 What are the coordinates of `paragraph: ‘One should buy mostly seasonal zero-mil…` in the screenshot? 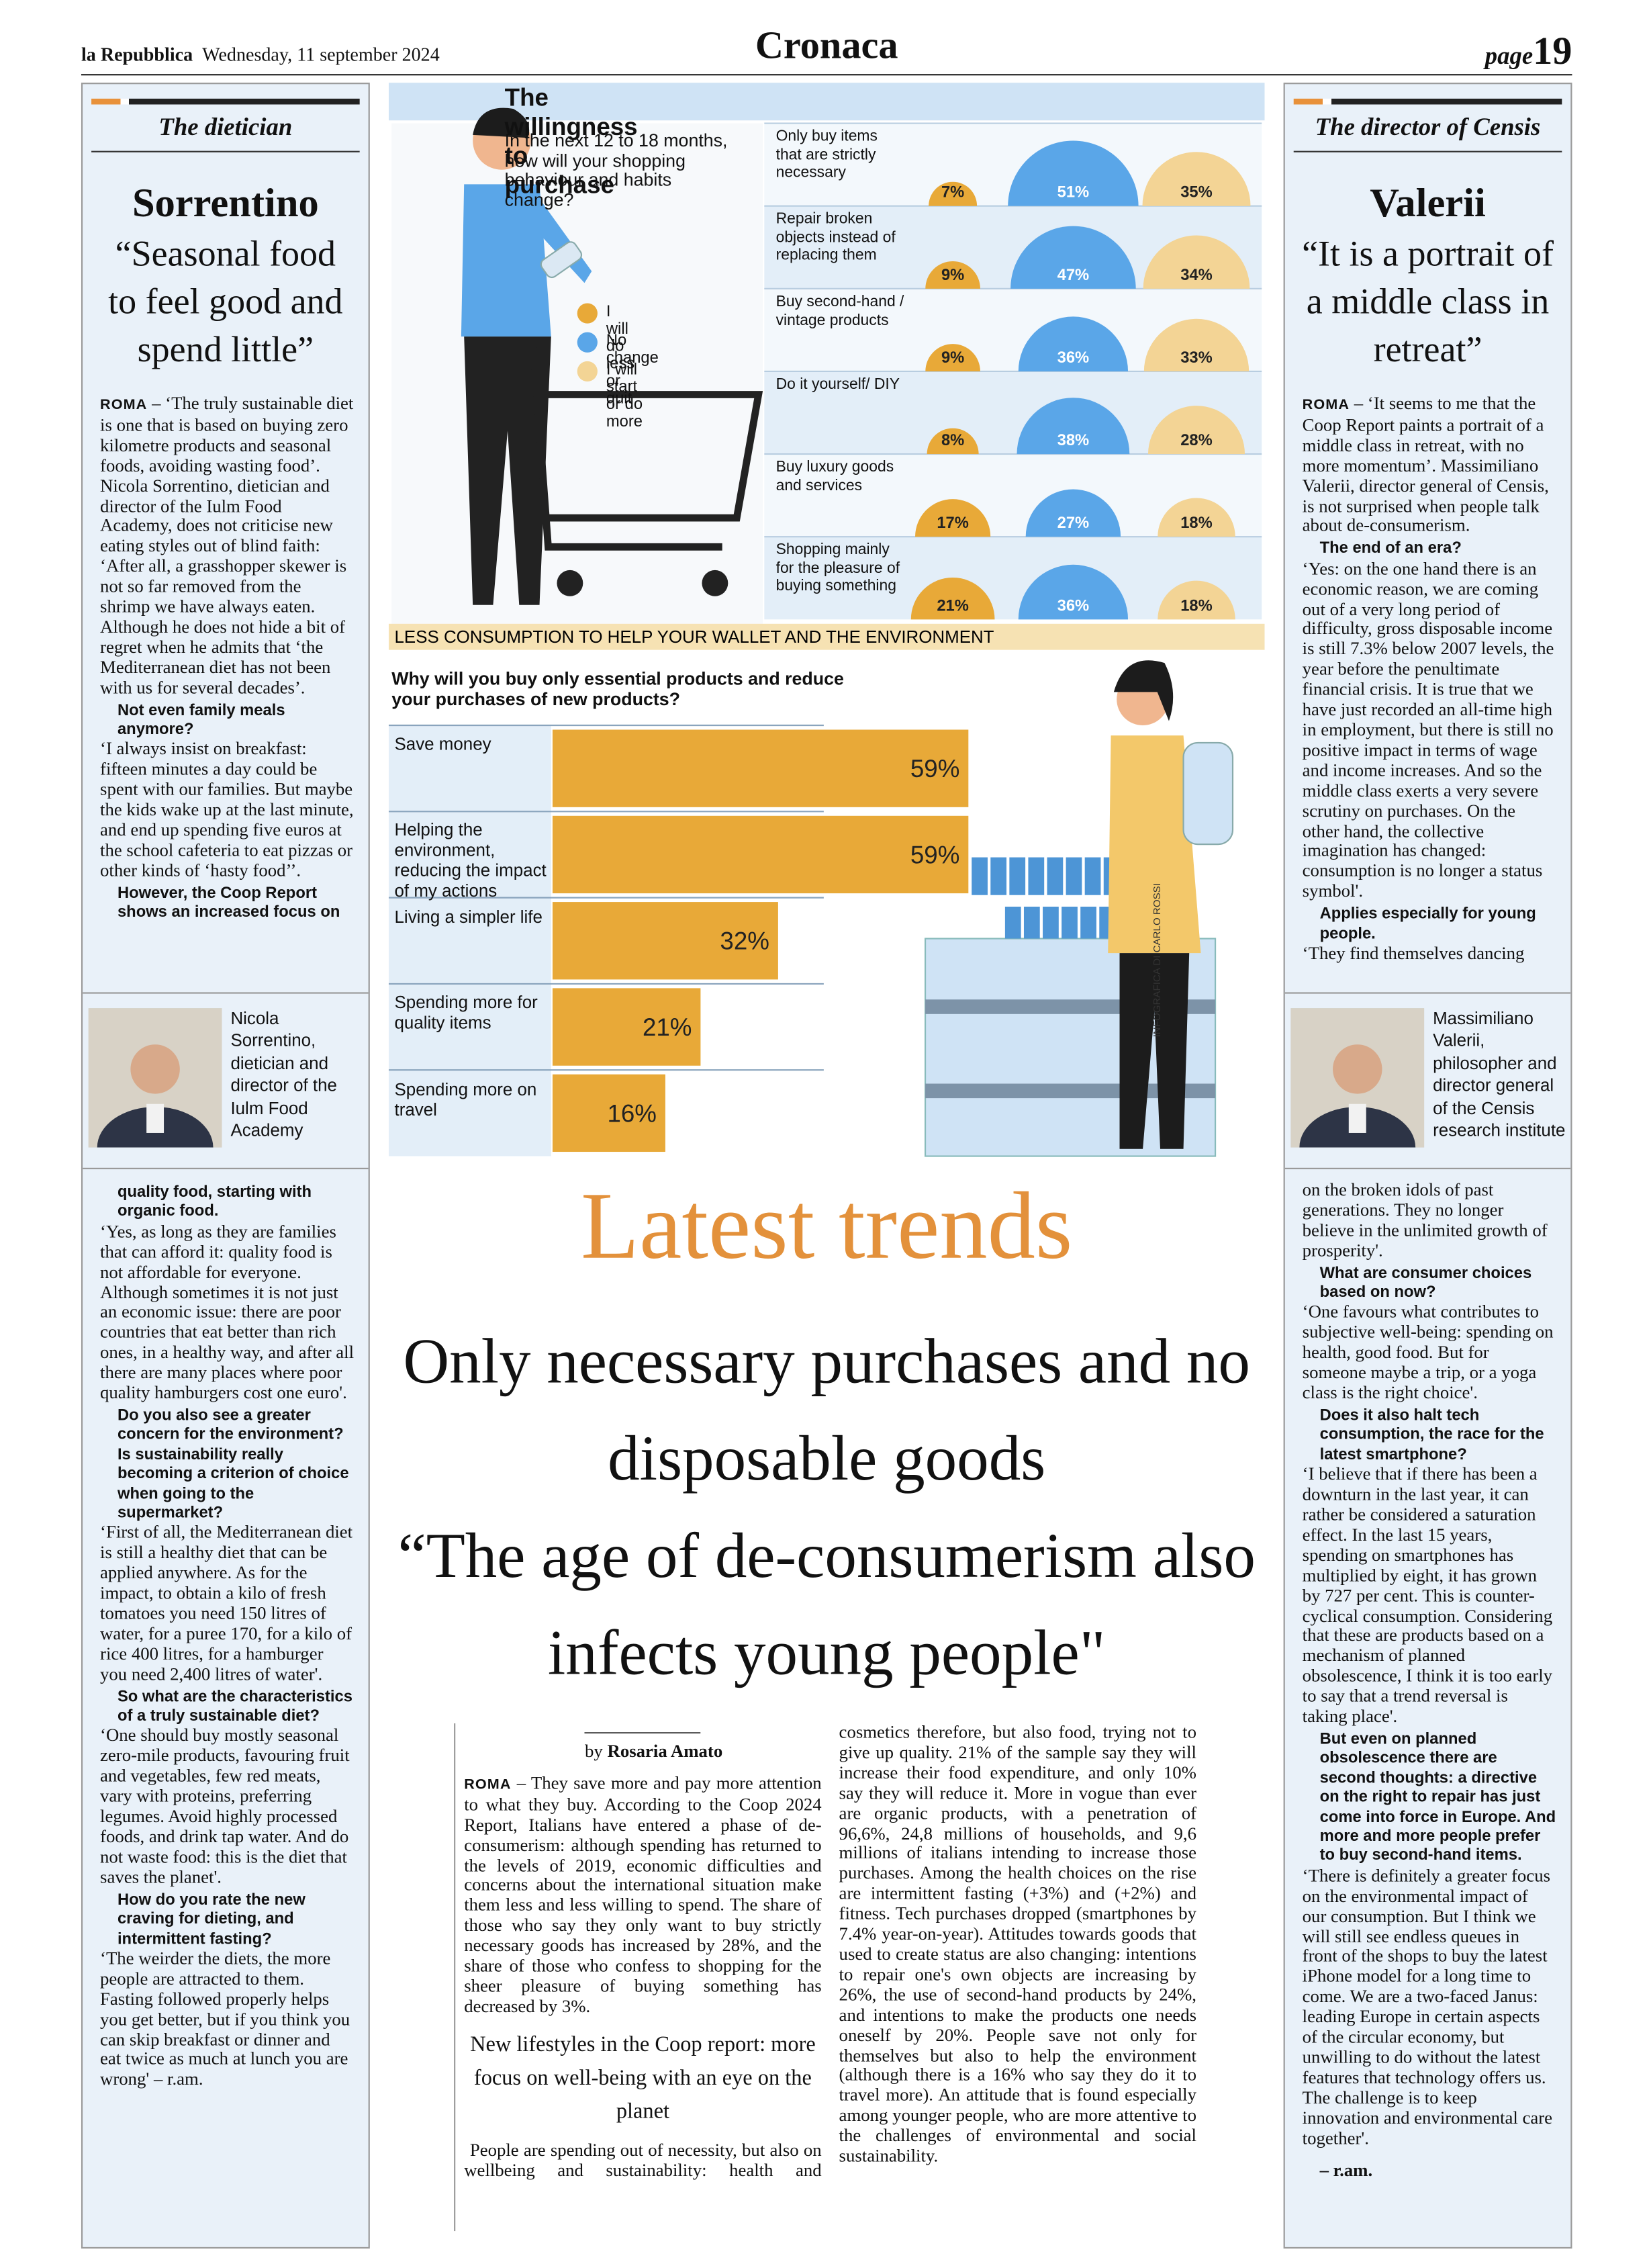 It's located at (227, 1806).